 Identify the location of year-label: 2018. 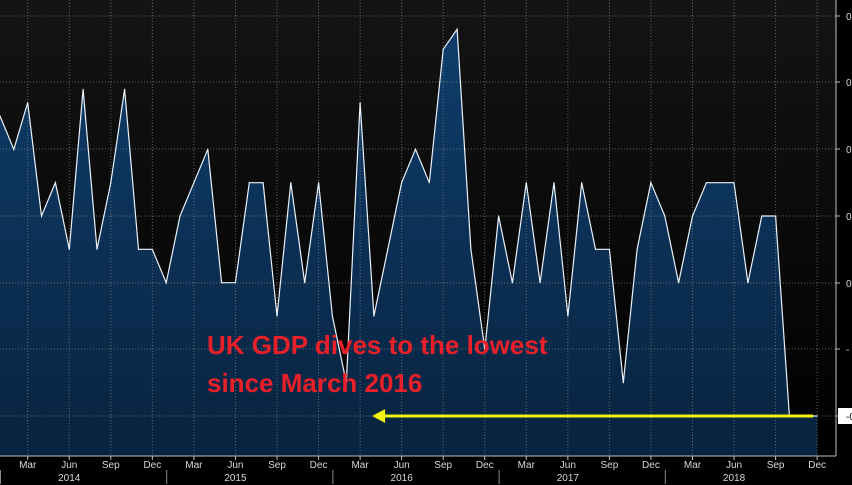
(734, 478).